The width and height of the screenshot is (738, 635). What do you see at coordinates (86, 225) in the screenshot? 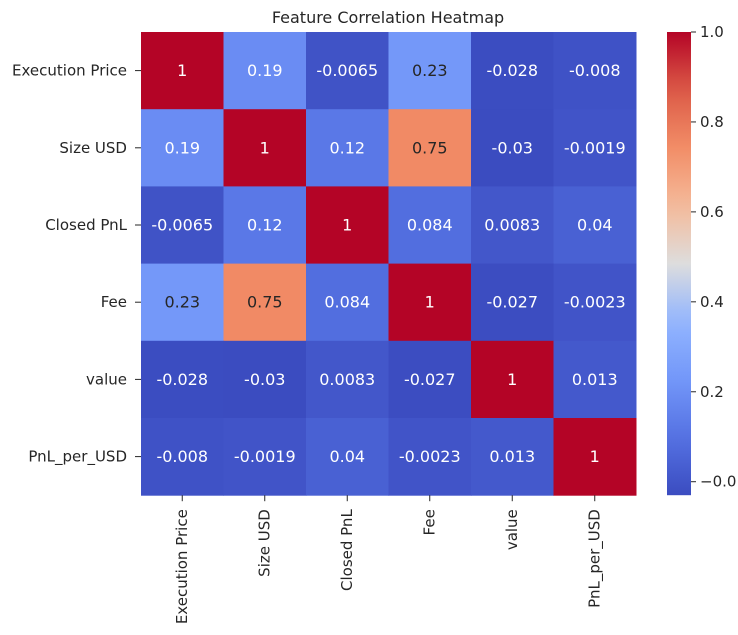
I see `y-tick-label: Closed PnL` at bounding box center [86, 225].